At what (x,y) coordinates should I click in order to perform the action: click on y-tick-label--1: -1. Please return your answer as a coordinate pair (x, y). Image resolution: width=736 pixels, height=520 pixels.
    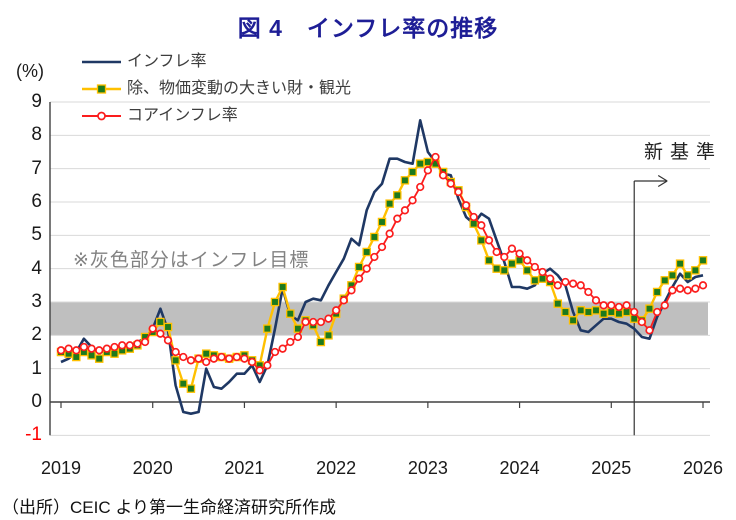
    Looking at the image, I should click on (33, 435).